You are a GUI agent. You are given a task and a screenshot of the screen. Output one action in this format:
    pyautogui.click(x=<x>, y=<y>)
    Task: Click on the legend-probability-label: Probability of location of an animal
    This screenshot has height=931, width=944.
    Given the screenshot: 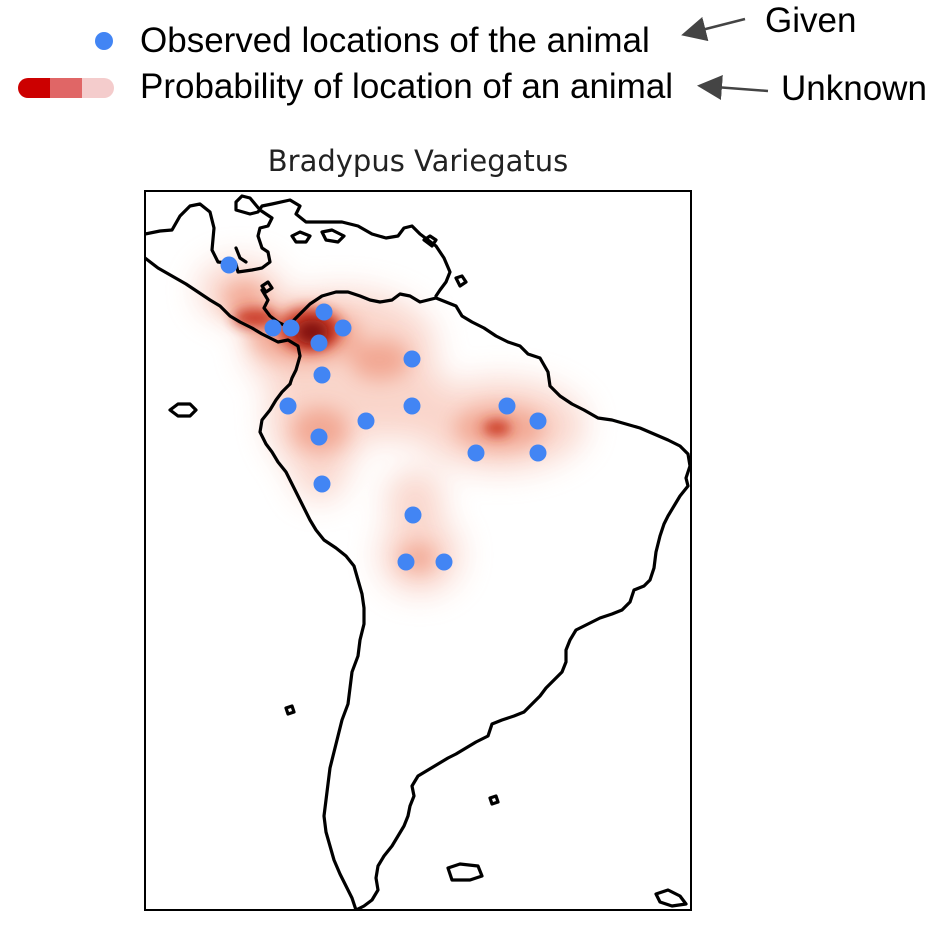 What is the action you would take?
    pyautogui.click(x=407, y=86)
    